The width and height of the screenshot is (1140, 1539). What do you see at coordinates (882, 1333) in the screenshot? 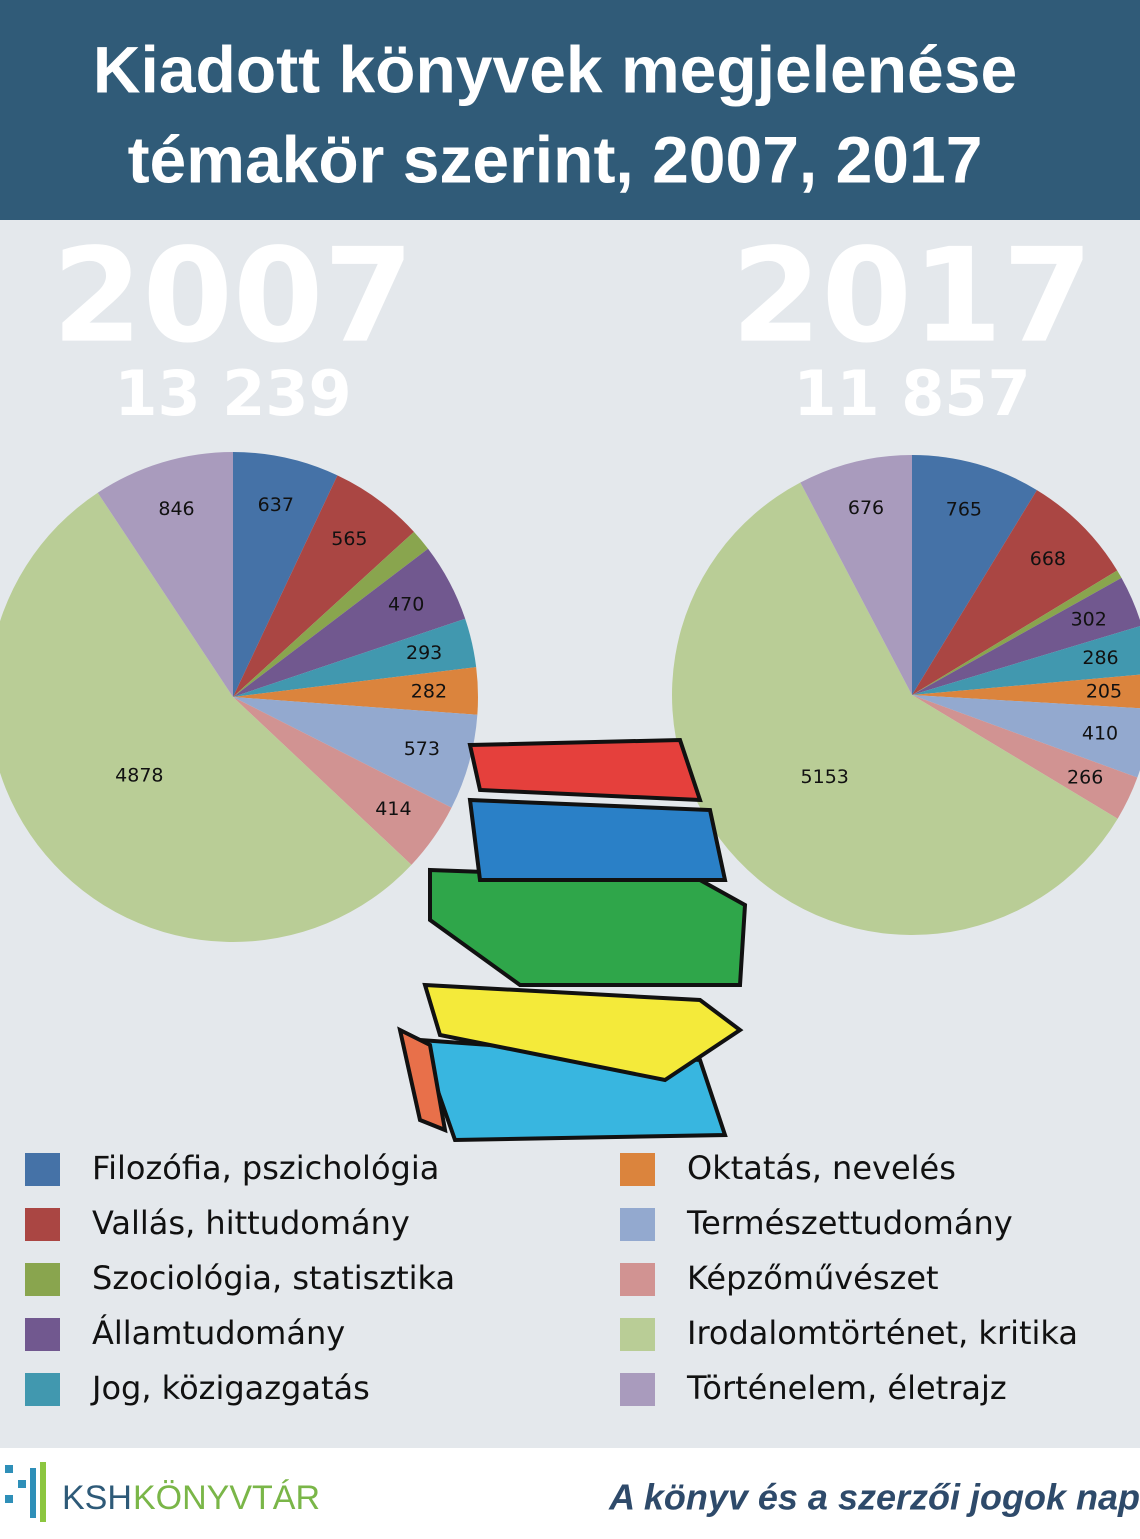
I see `legend-label: Irodalomtörténet, kritika` at bounding box center [882, 1333].